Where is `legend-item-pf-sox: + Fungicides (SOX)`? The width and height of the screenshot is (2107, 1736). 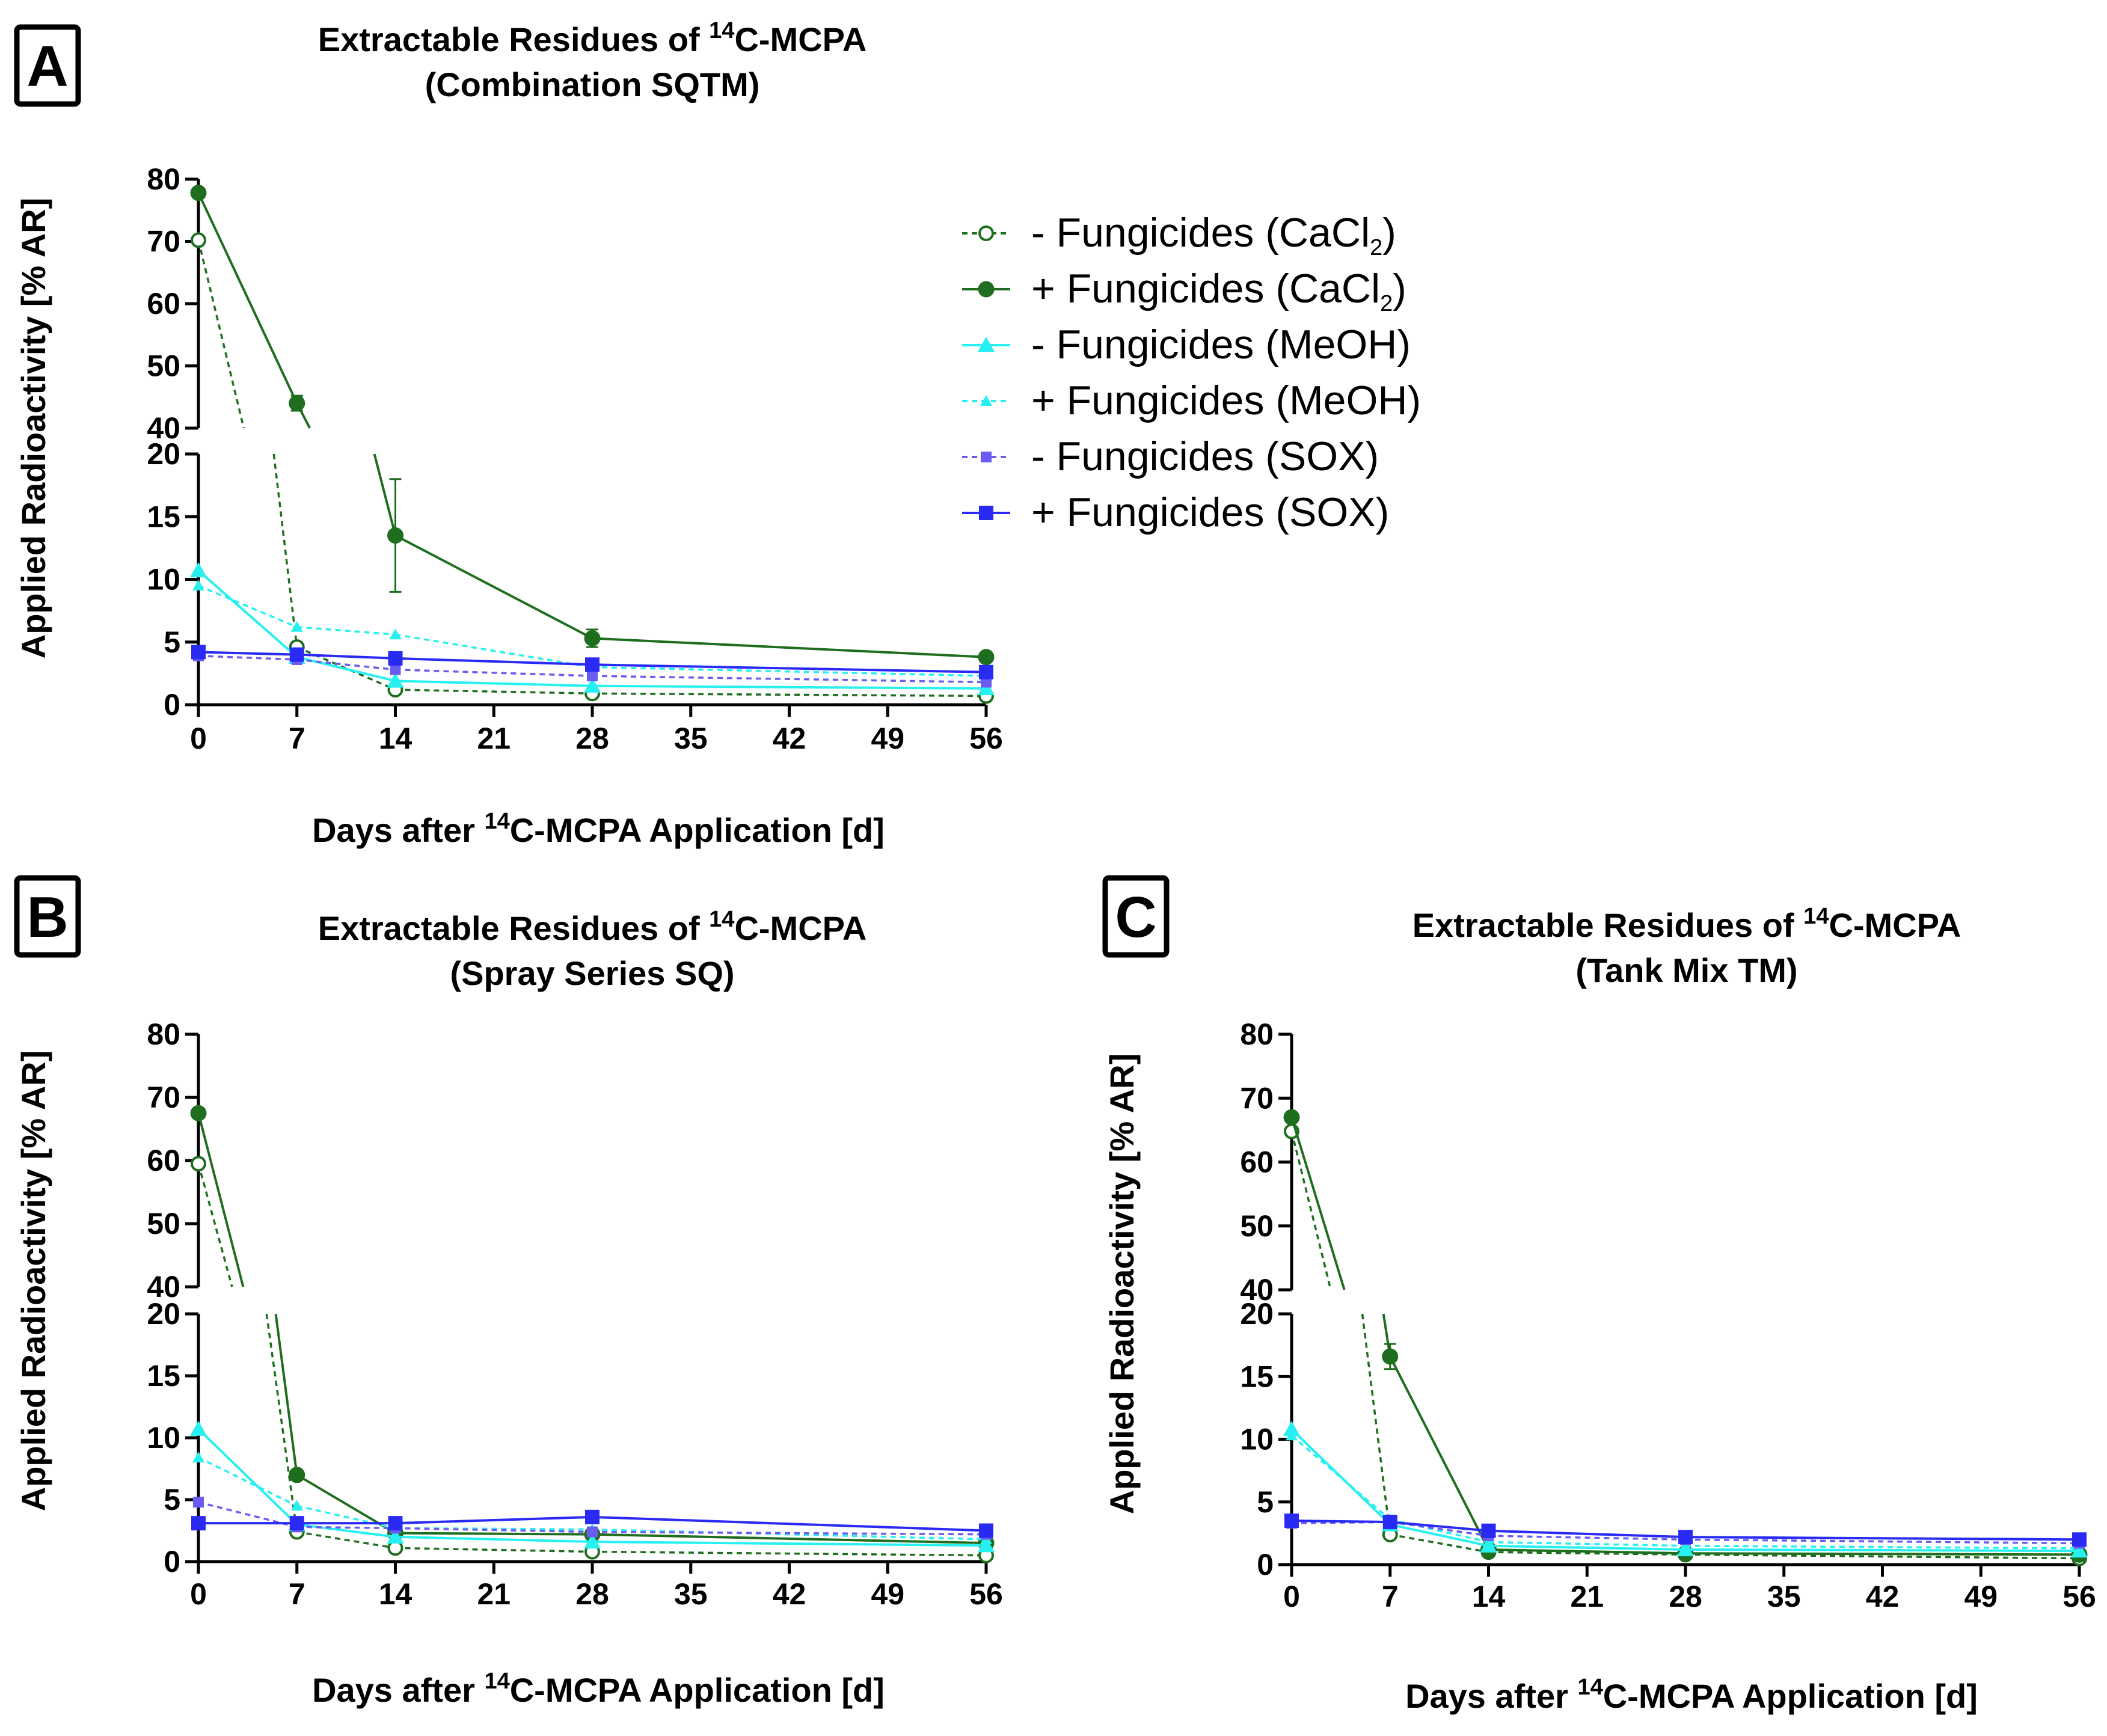 legend-item-pf-sox: + Fungicides (SOX) is located at coordinates (1175, 512).